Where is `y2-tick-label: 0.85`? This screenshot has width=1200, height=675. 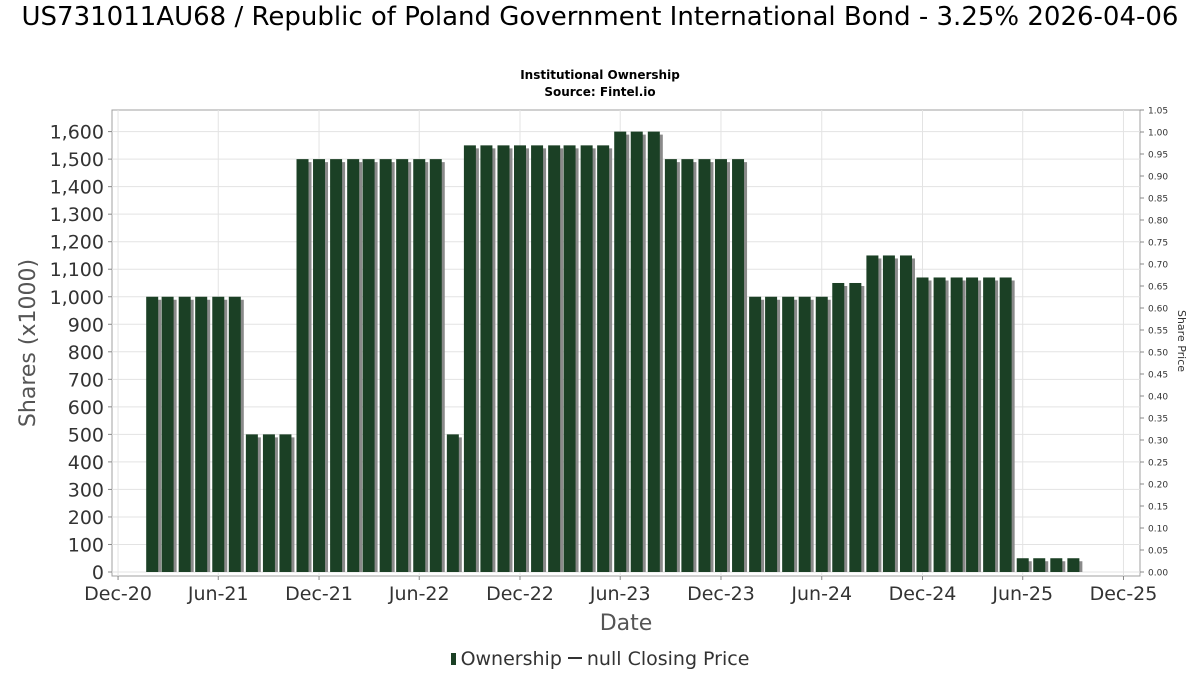 y2-tick-label: 0.85 is located at coordinates (1158, 200).